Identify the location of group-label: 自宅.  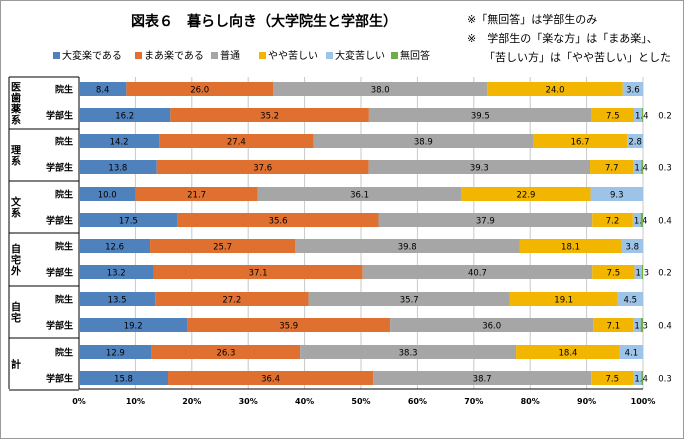
(16, 313).